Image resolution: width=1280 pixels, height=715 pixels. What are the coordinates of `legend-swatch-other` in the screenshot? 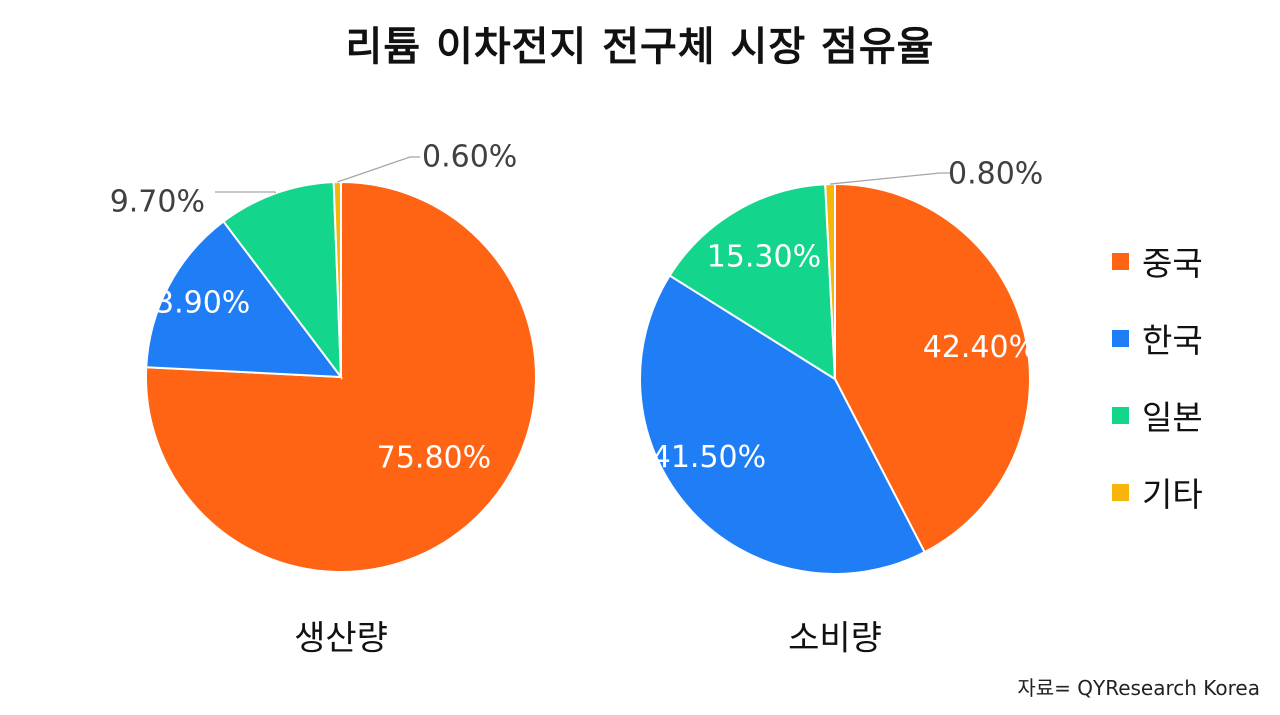 It's located at (1120, 492).